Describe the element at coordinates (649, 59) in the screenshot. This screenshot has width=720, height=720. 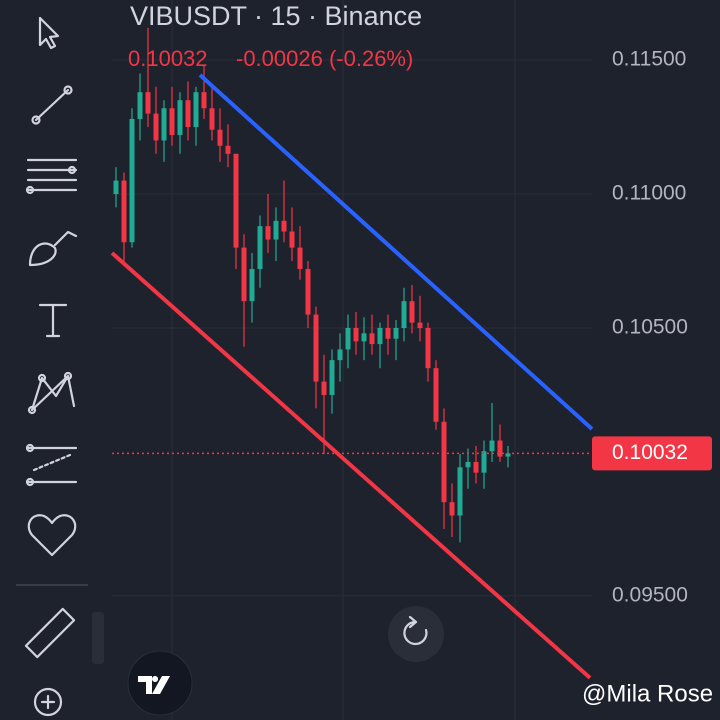
I see `y-tick-label: 0.11500` at that location.